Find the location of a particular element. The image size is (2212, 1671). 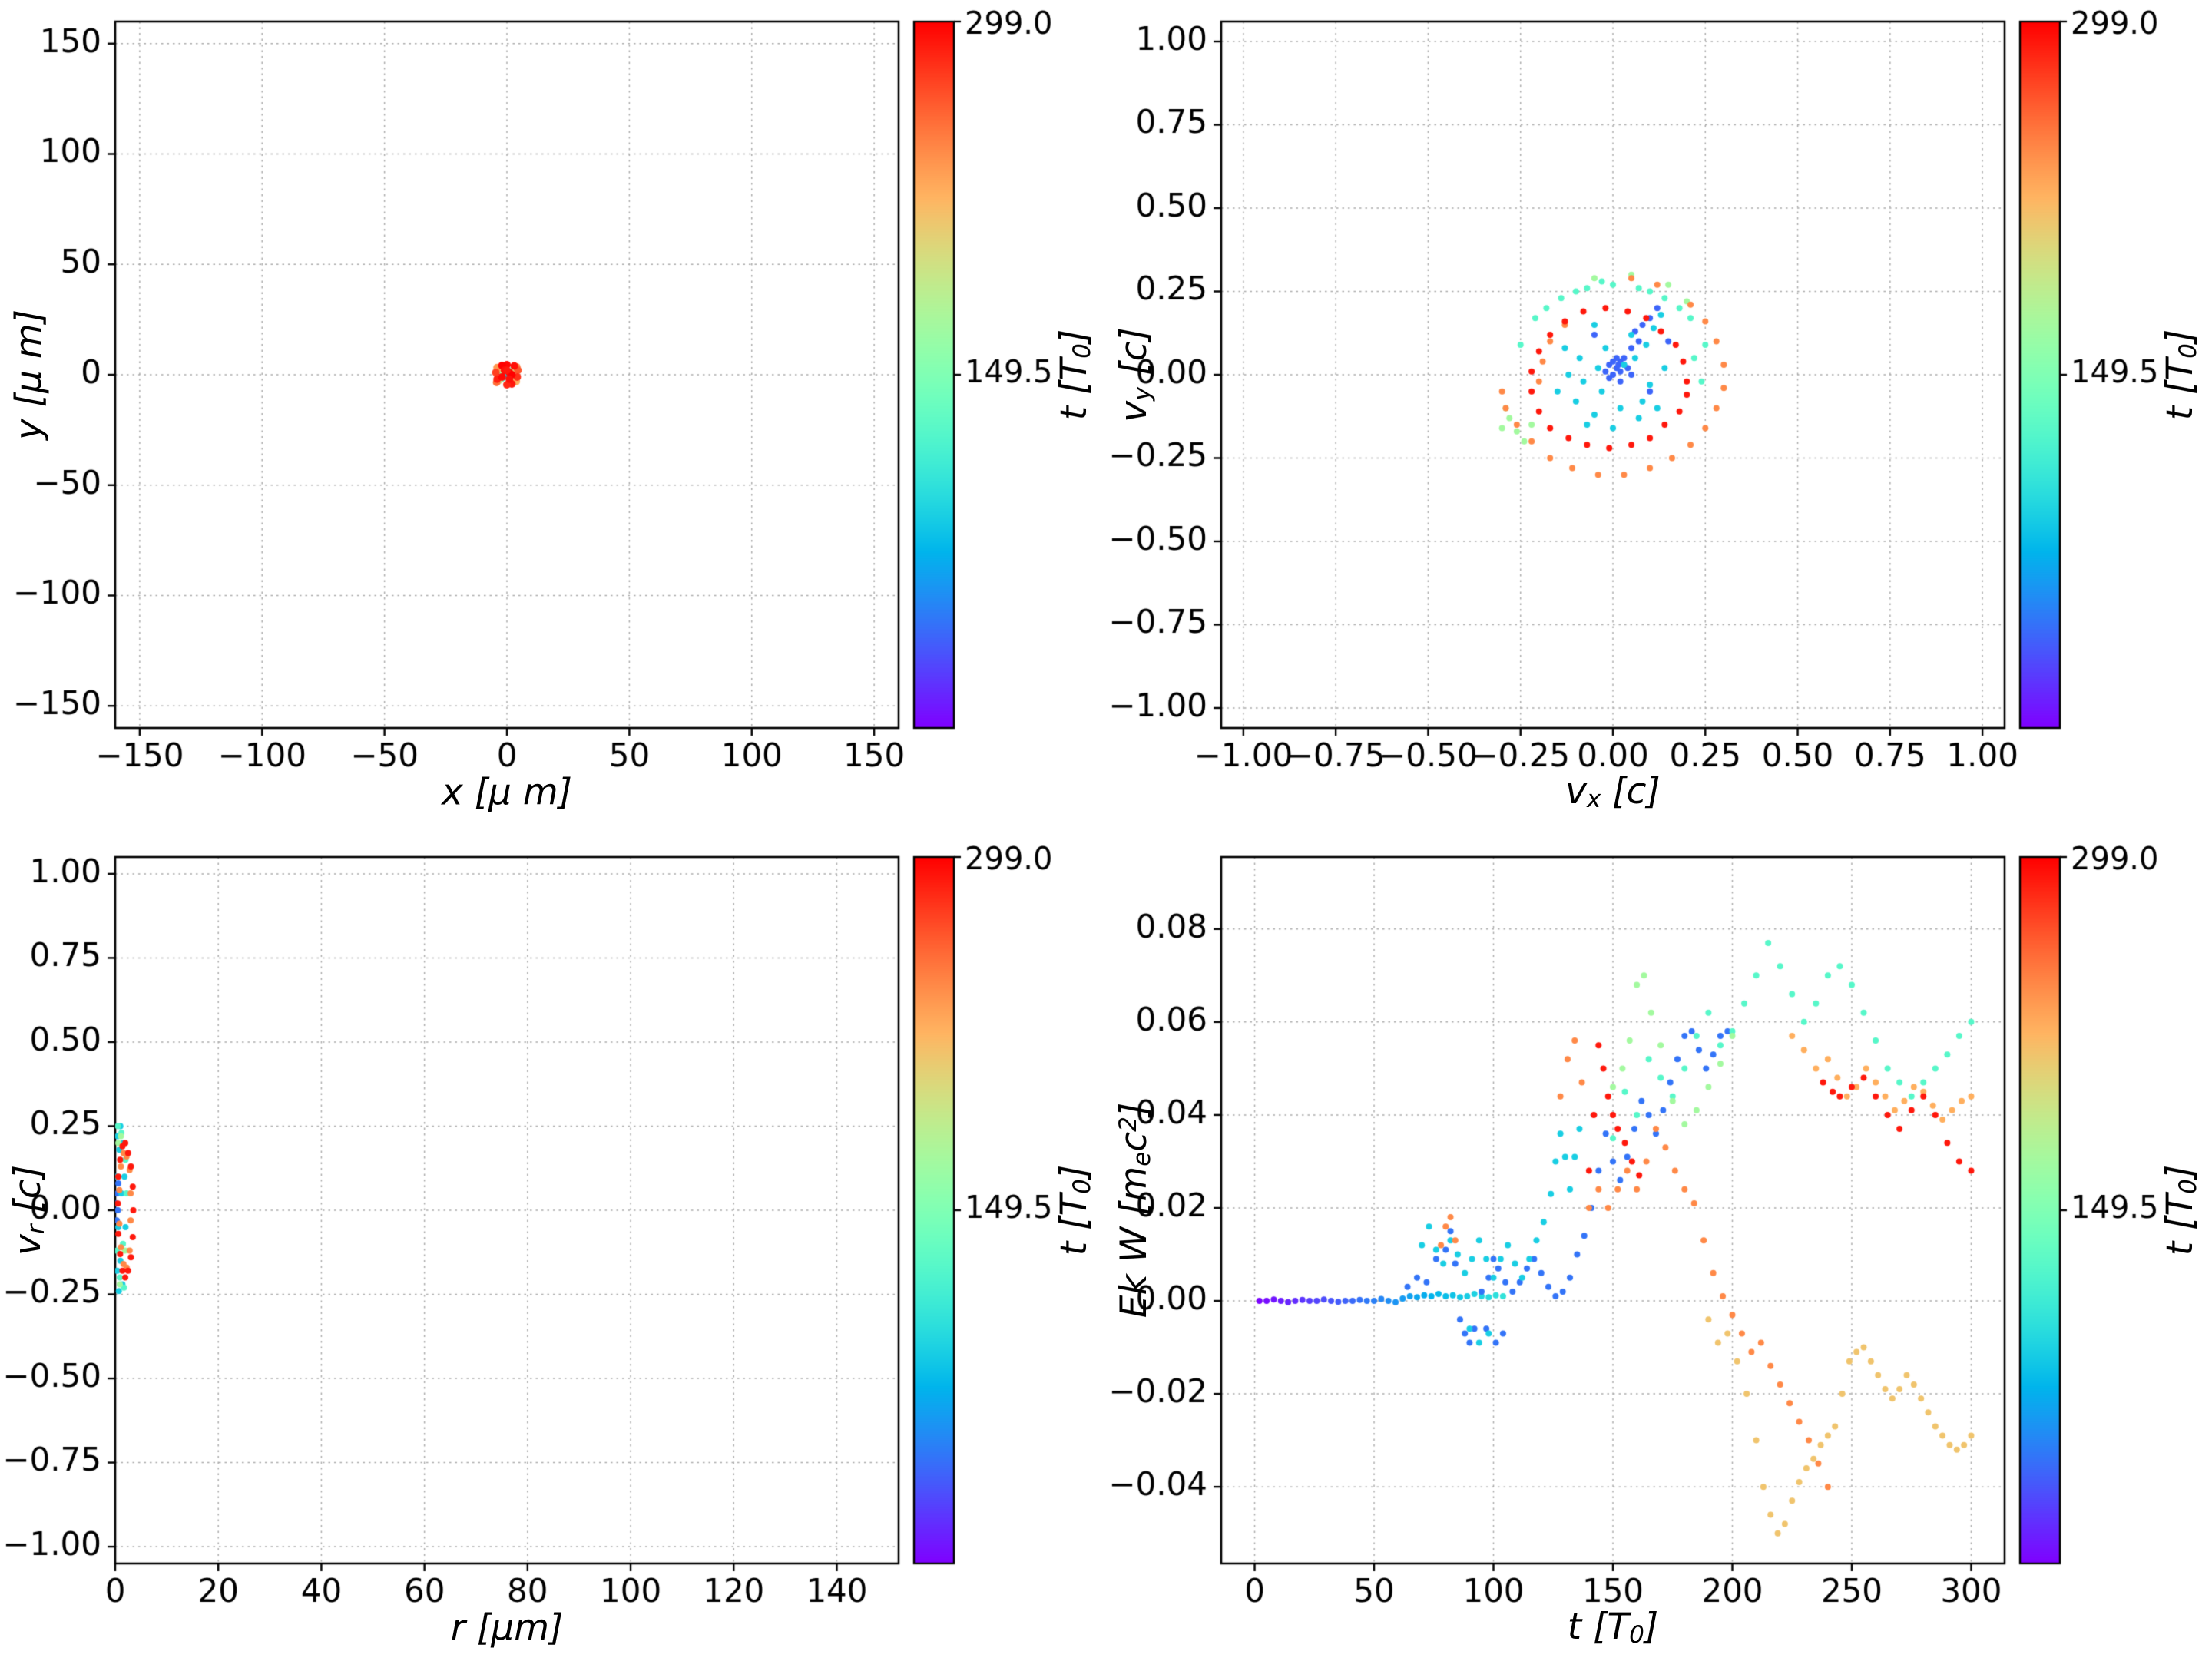

x-axis-label: t [T0] is located at coordinates (1613, 1627).